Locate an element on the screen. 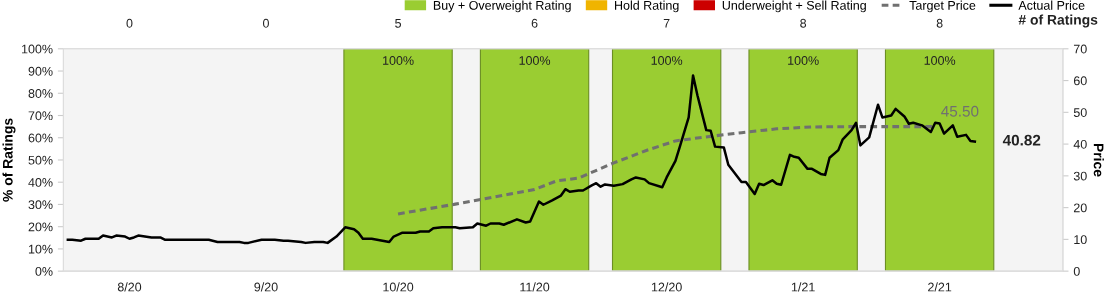 This screenshot has height=305, width=1113. y2-tick-label: 10 is located at coordinates (1080, 240).